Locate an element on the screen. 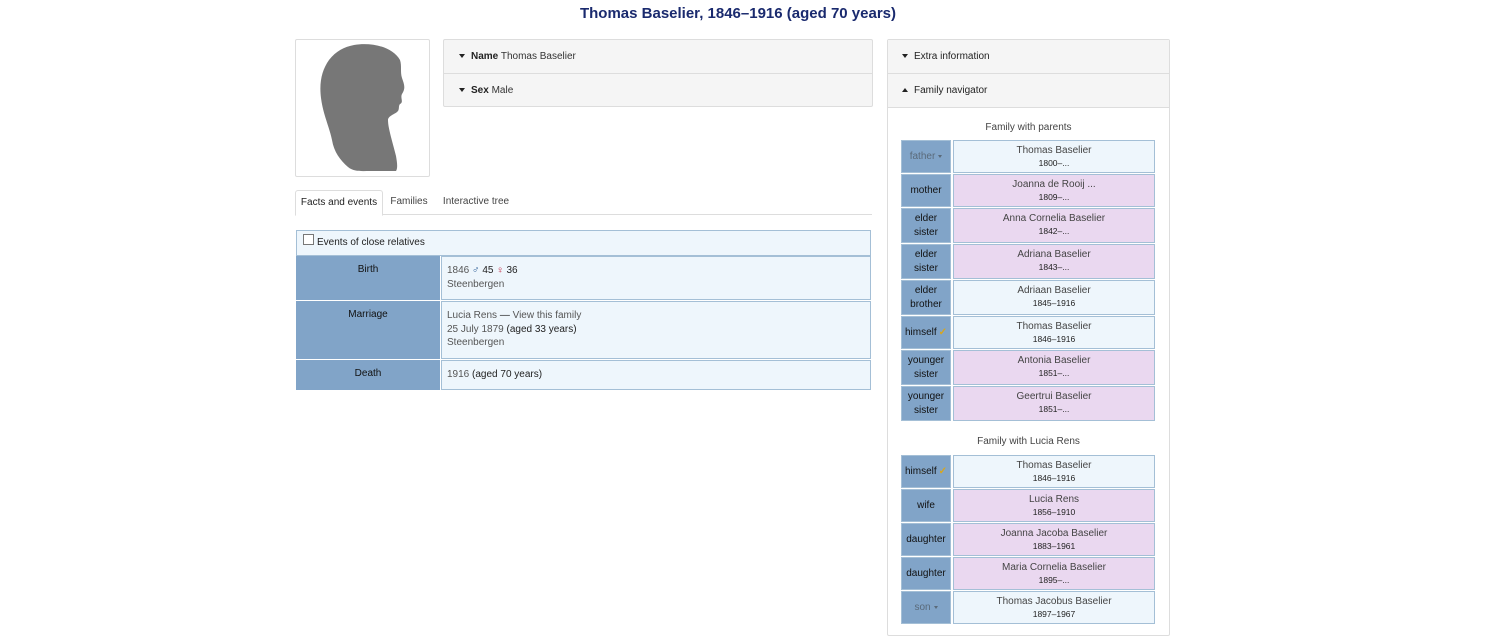 The width and height of the screenshot is (1500, 636). close-relatives-checkbox is located at coordinates (308, 239).